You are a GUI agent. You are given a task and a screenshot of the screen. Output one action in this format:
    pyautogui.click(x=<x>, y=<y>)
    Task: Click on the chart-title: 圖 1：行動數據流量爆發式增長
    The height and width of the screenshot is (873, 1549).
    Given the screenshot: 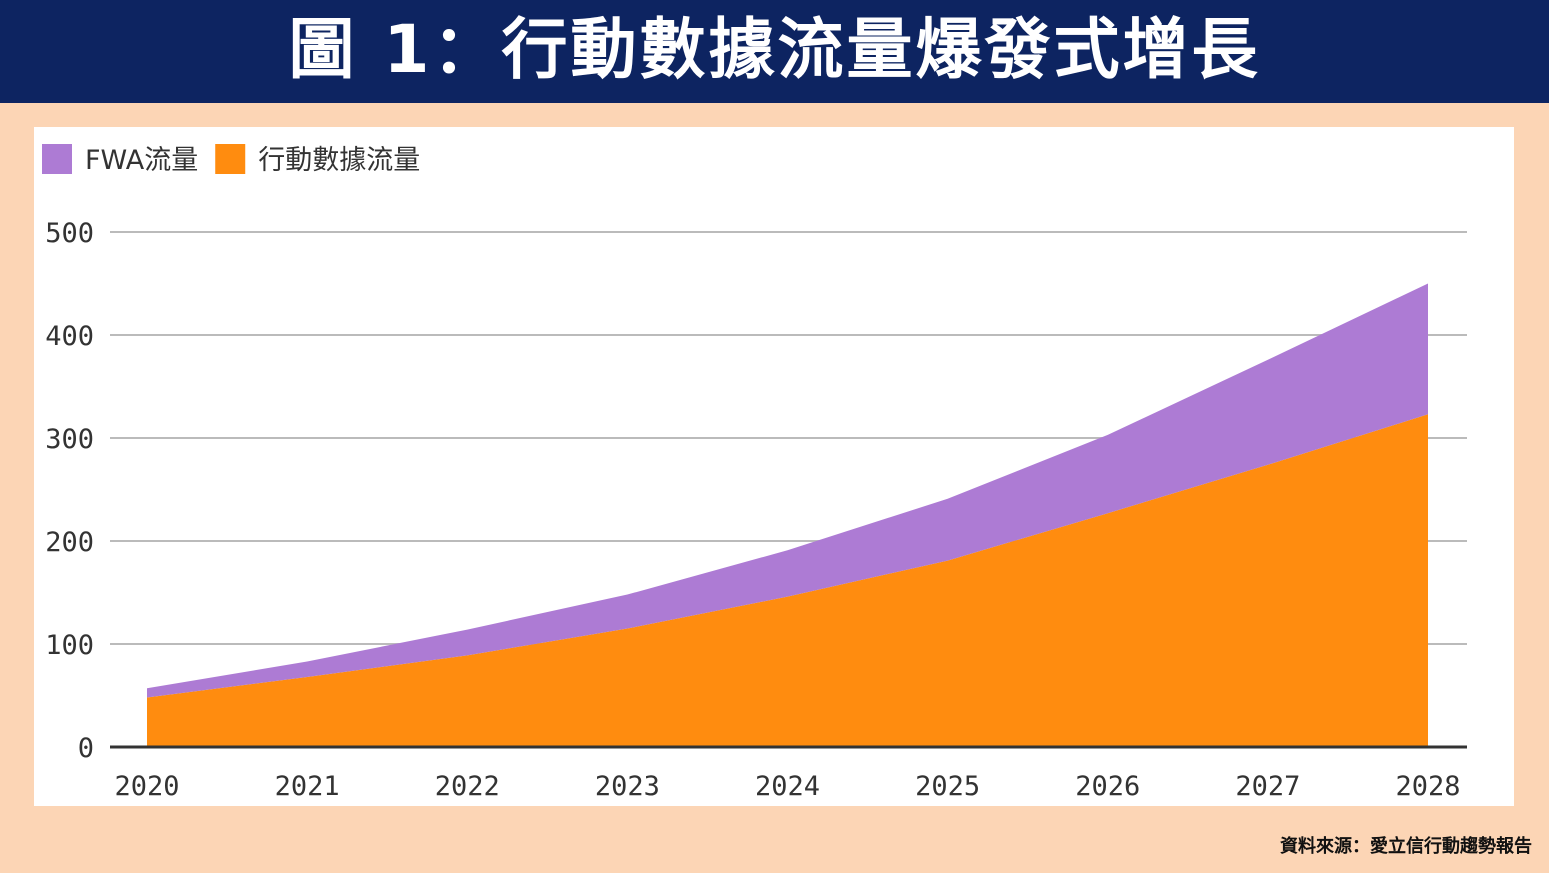 What is the action you would take?
    pyautogui.click(x=774, y=51)
    